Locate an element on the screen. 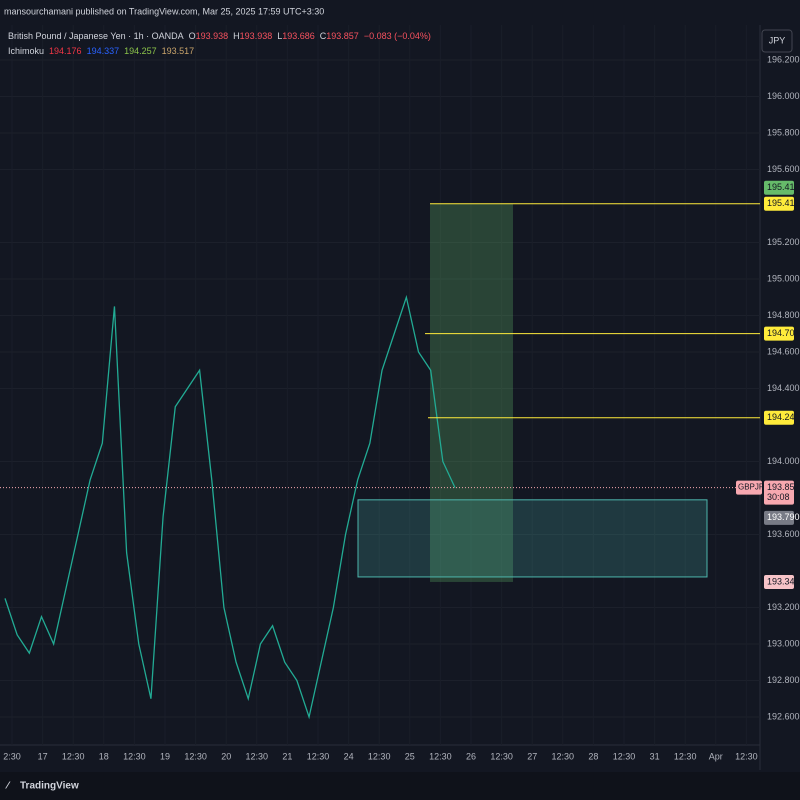  y-tick-label: 196.200 is located at coordinates (783, 59).